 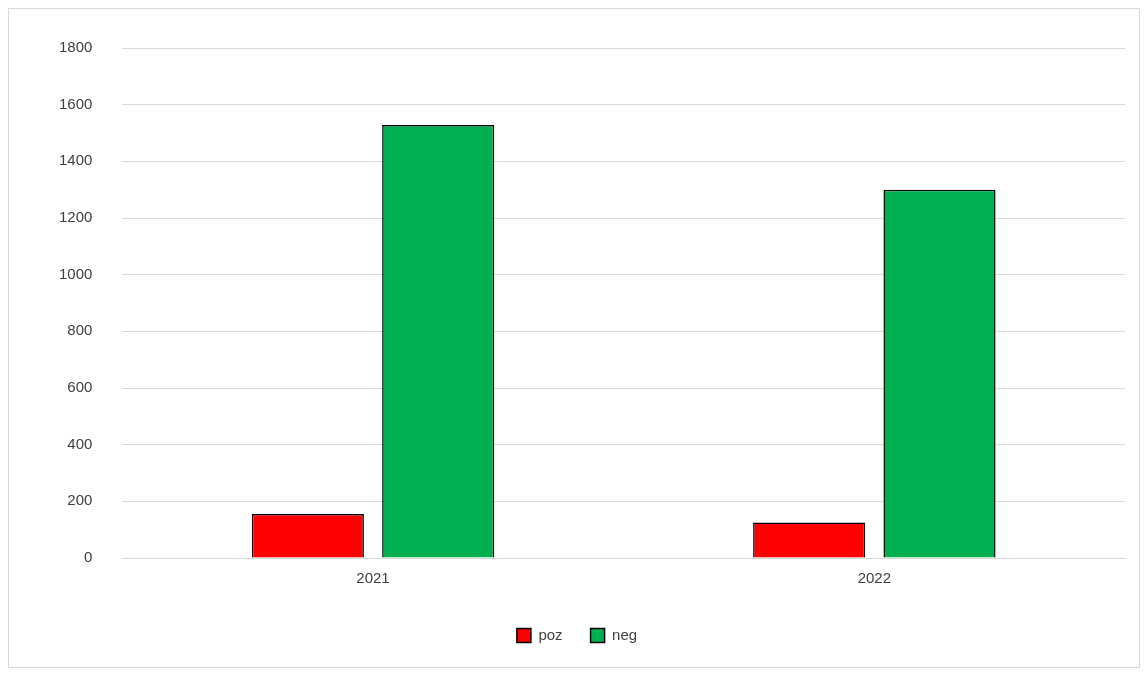 I want to click on x-tick-label: 2022, so click(x=874, y=578).